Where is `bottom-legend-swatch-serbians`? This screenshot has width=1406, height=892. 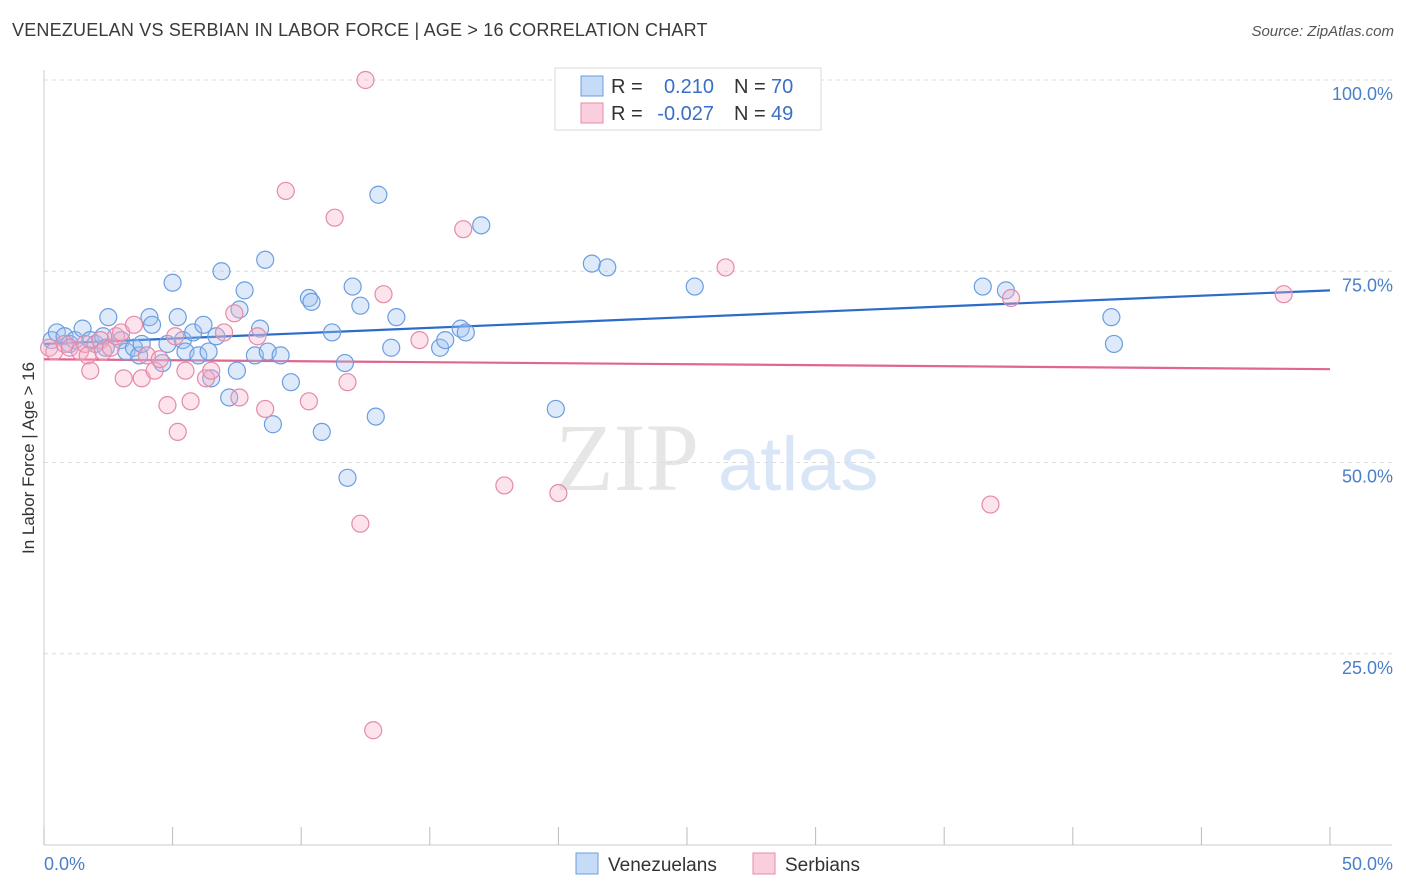 bottom-legend-swatch-serbians is located at coordinates (764, 863).